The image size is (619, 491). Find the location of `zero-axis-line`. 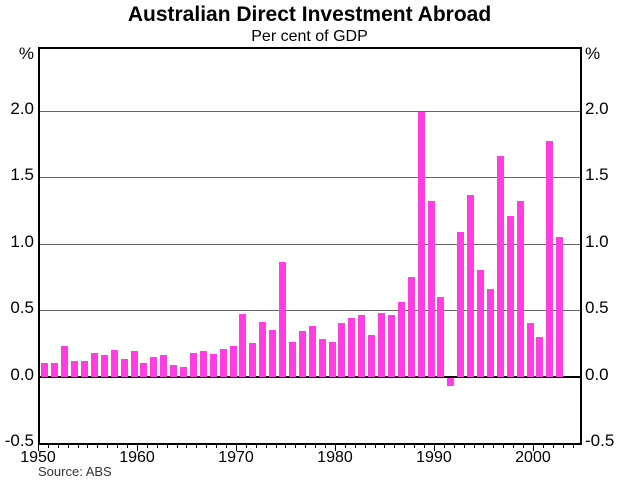

zero-axis-line is located at coordinates (310, 376).